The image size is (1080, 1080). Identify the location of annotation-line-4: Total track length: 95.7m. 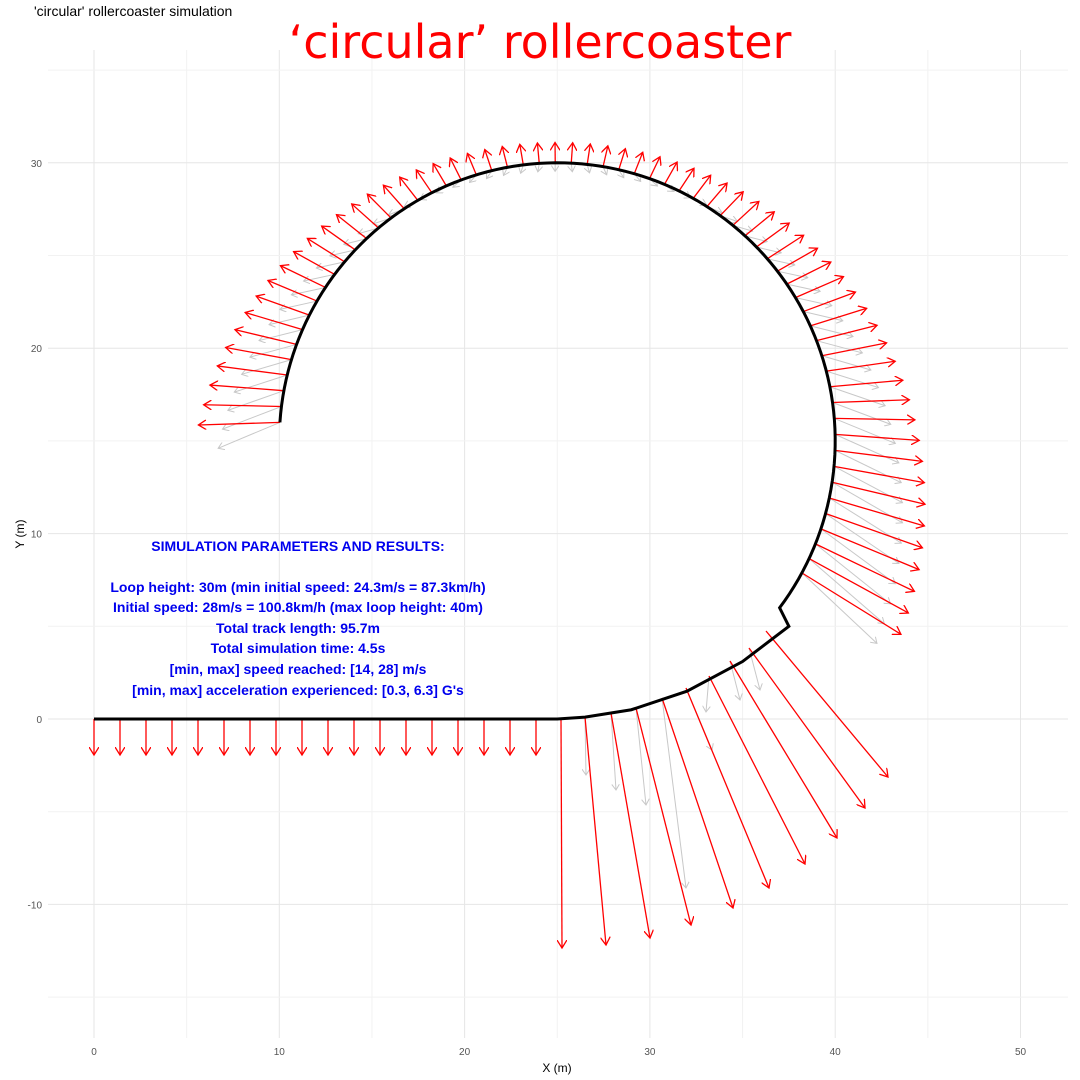
(298, 628).